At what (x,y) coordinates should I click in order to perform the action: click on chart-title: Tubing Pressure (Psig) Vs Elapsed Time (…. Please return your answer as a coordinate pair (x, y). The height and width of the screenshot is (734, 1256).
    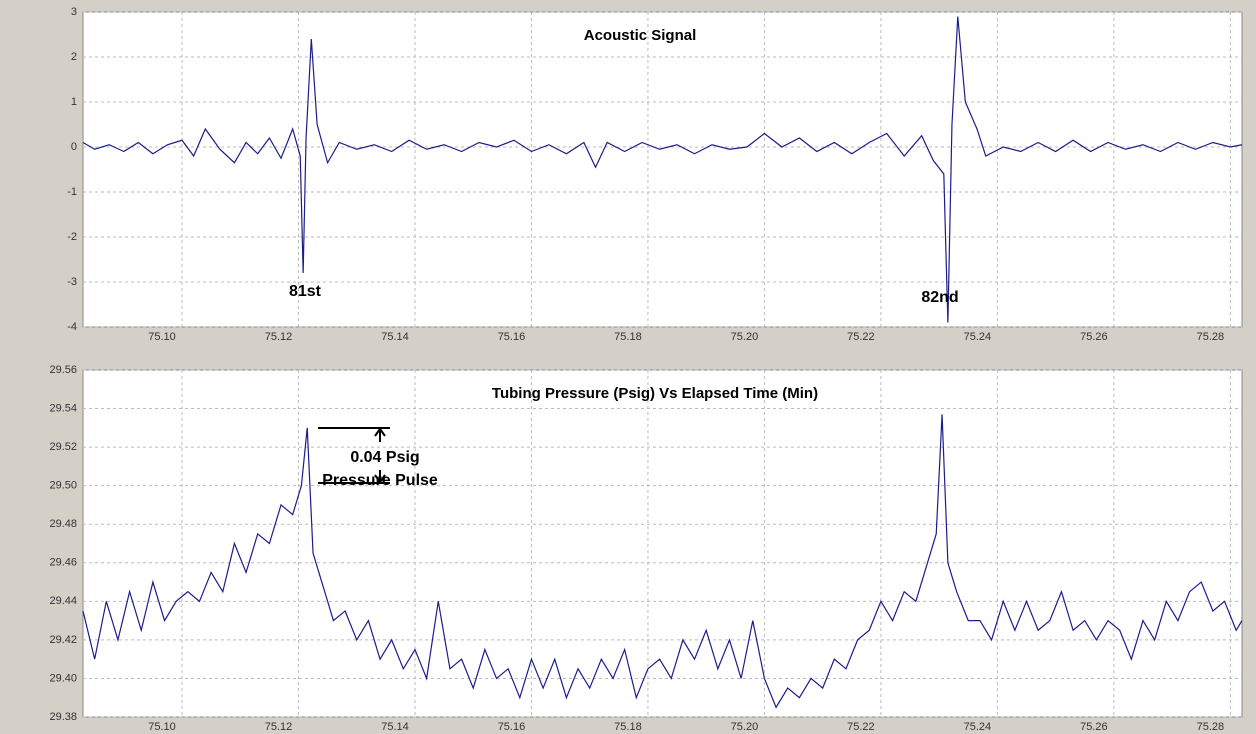
    Looking at the image, I should click on (655, 393).